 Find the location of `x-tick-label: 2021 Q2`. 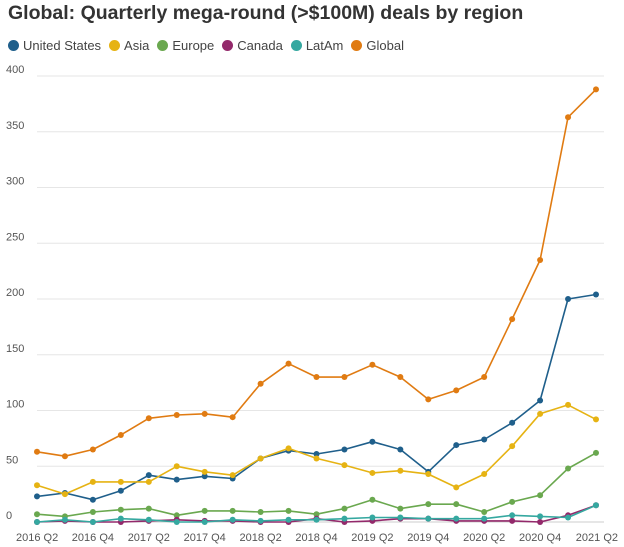

x-tick-label: 2021 Q2 is located at coordinates (597, 538).